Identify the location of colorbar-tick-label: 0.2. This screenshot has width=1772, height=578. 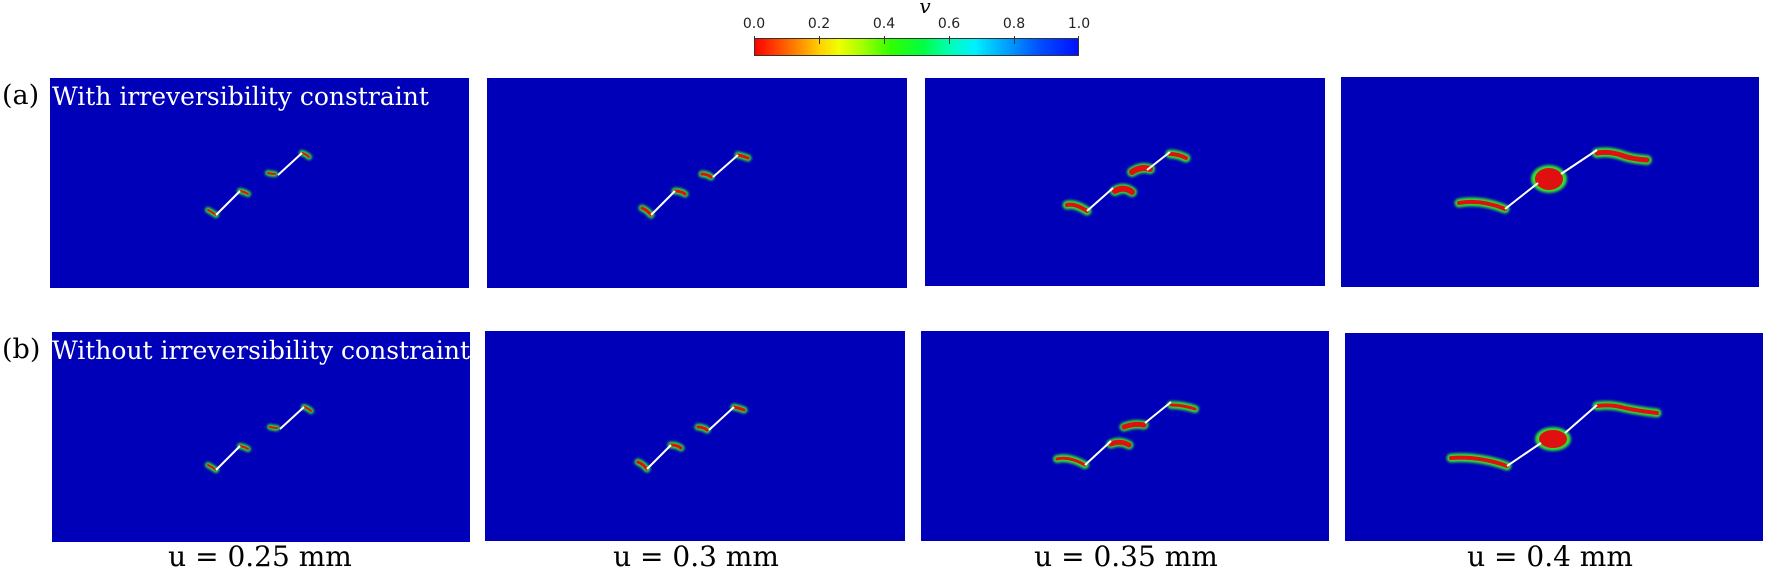
(819, 24).